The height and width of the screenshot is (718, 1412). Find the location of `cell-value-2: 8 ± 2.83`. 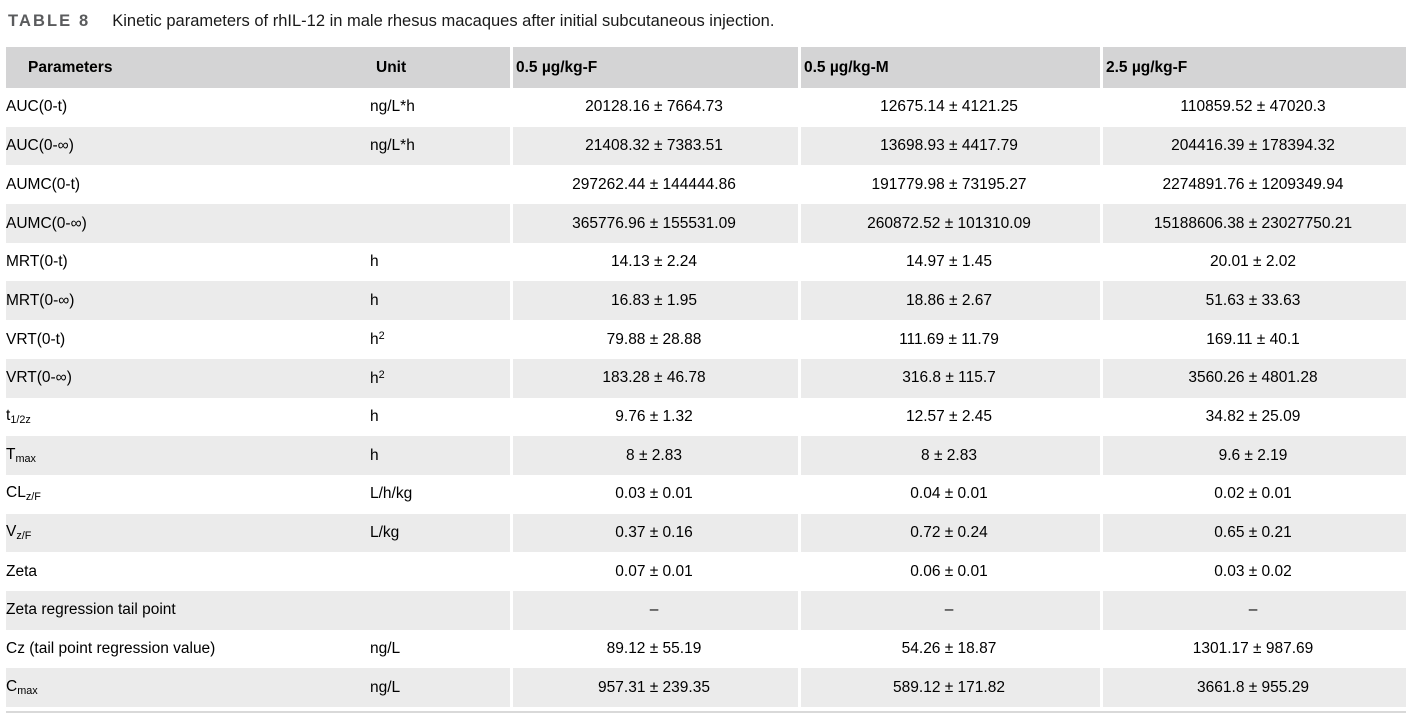

cell-value-2: 8 ± 2.83 is located at coordinates (949, 455).